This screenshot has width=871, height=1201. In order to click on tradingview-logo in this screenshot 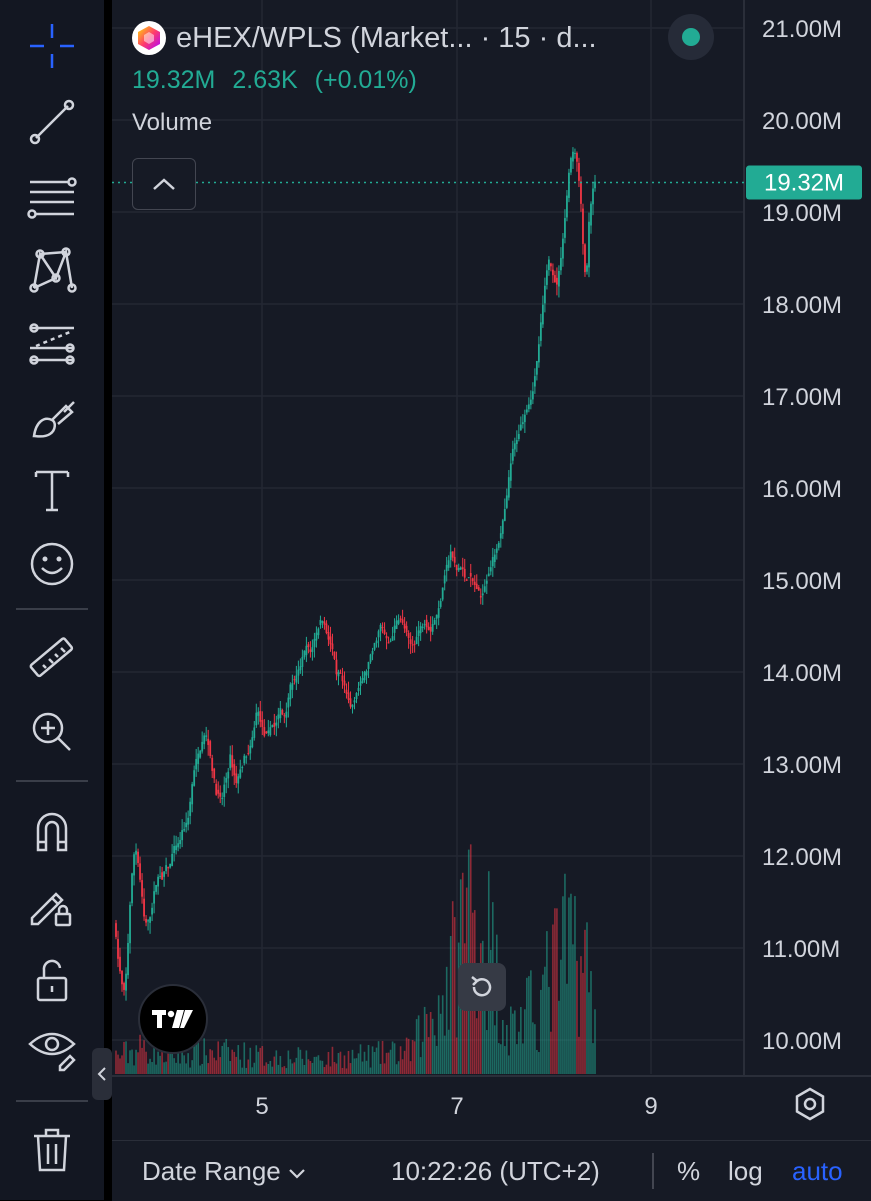, I will do `click(173, 1019)`.